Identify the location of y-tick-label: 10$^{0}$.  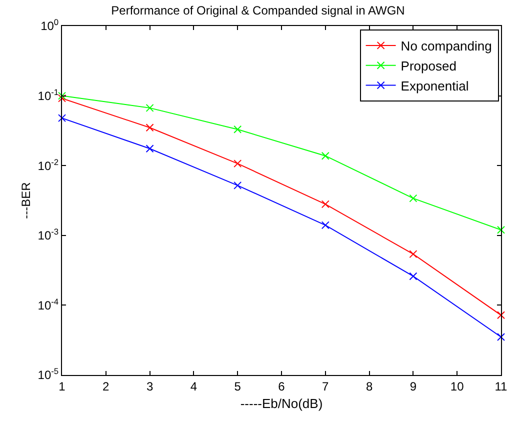
(49, 25).